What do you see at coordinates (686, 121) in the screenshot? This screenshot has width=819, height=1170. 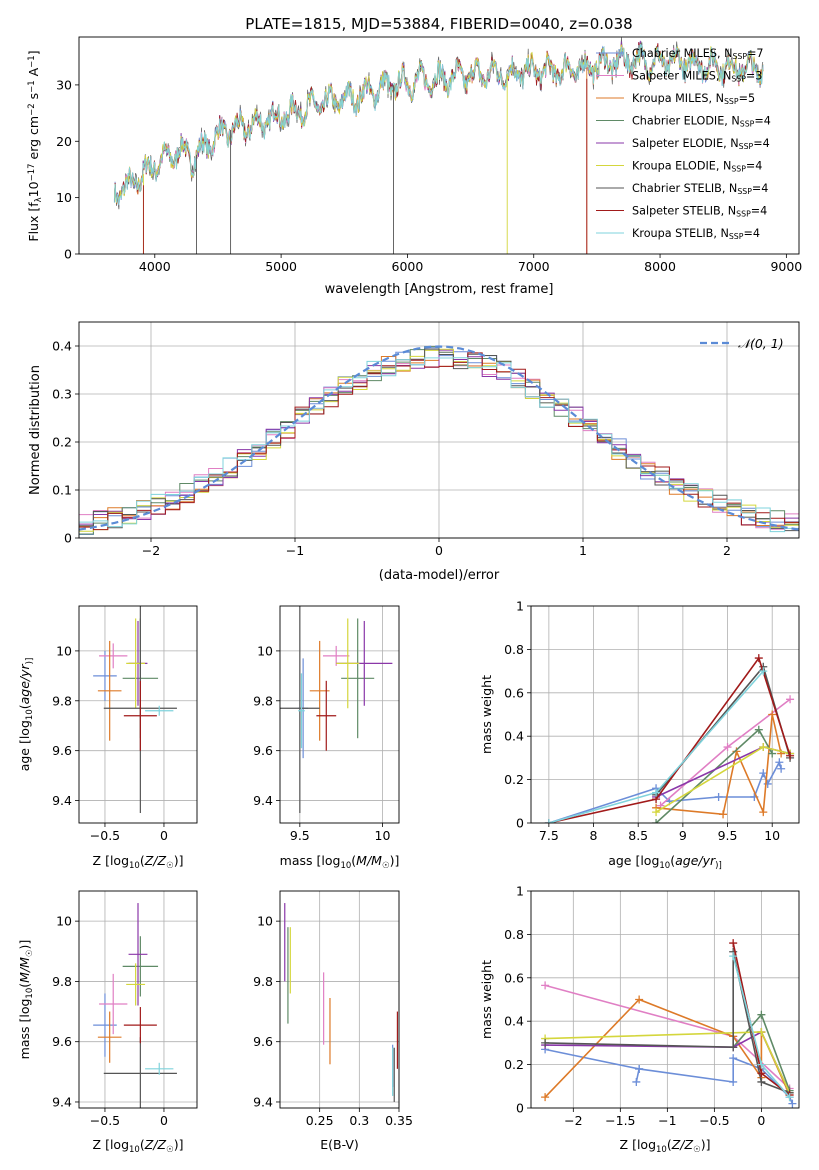 I see `legend-entry-text: Chabrier ELODIE, N` at bounding box center [686, 121].